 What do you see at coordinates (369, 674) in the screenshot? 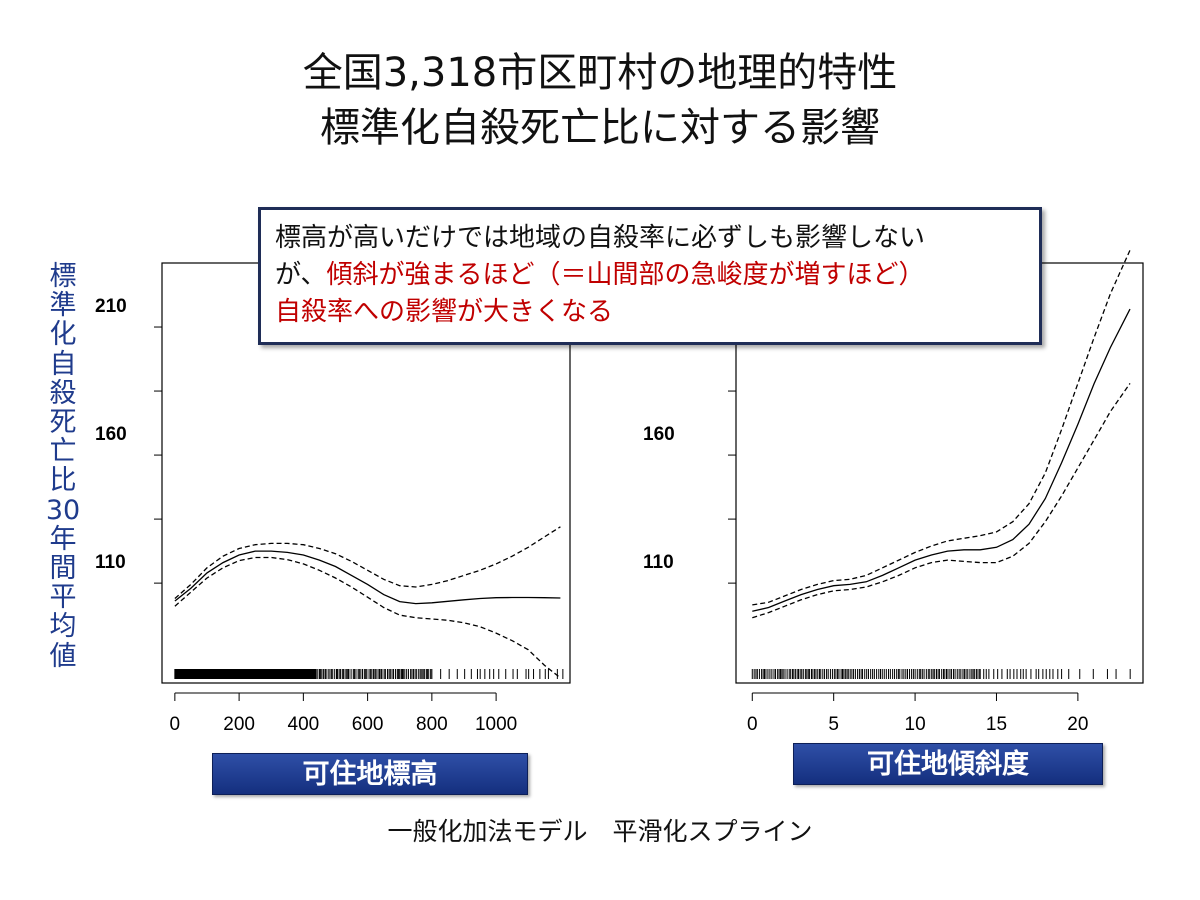
I see `chart1-rug` at bounding box center [369, 674].